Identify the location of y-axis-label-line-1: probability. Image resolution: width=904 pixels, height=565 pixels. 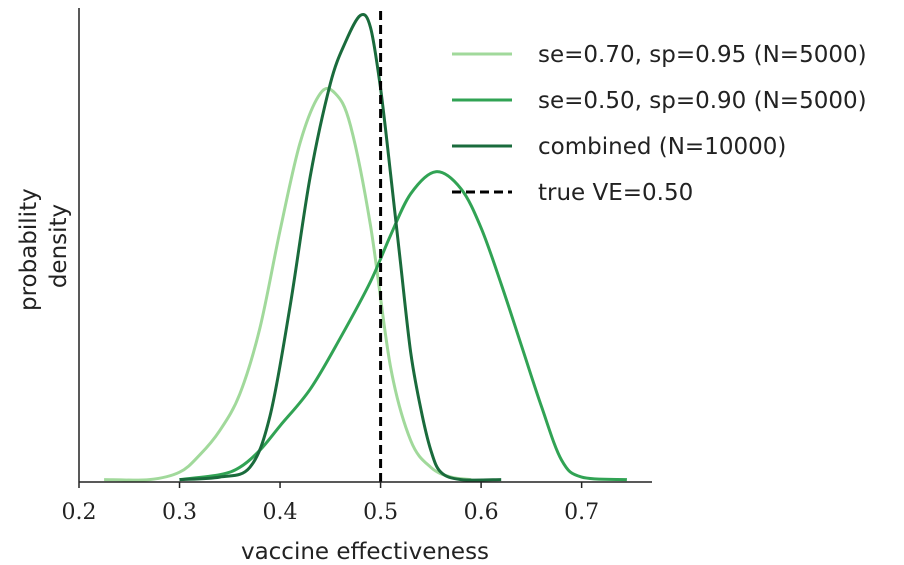
(29, 249).